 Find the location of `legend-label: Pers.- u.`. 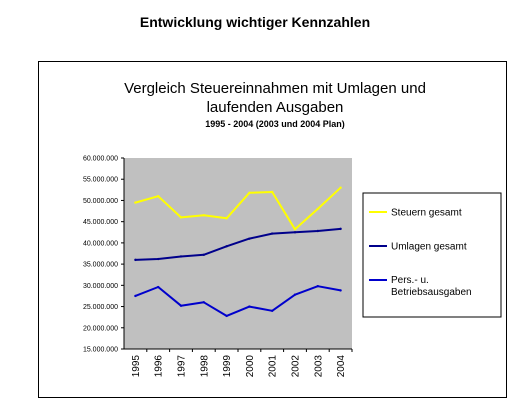

legend-label: Pers.- u. is located at coordinates (410, 280).